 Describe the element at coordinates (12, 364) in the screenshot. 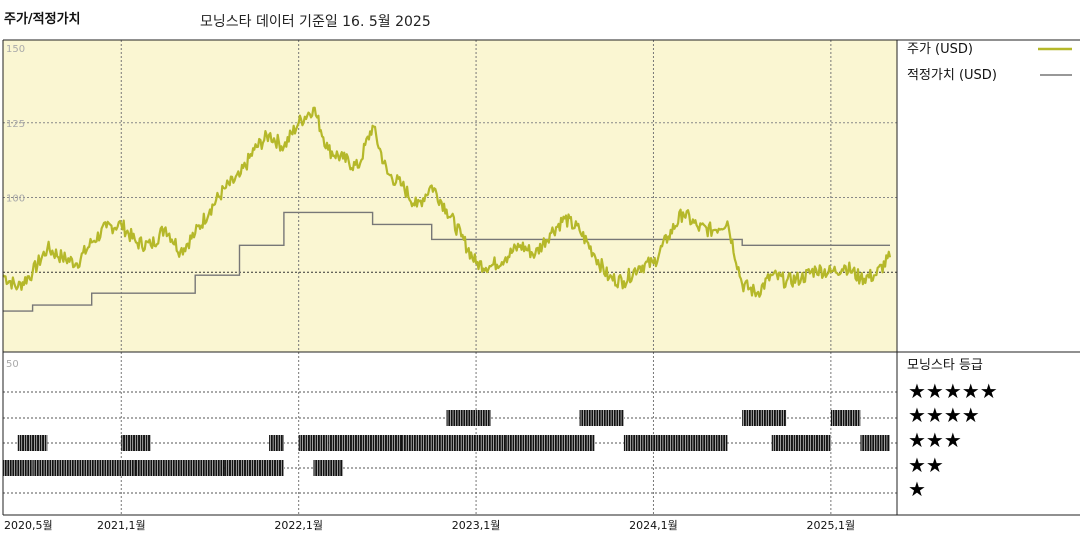

I see `rating-tick-label: 50` at that location.